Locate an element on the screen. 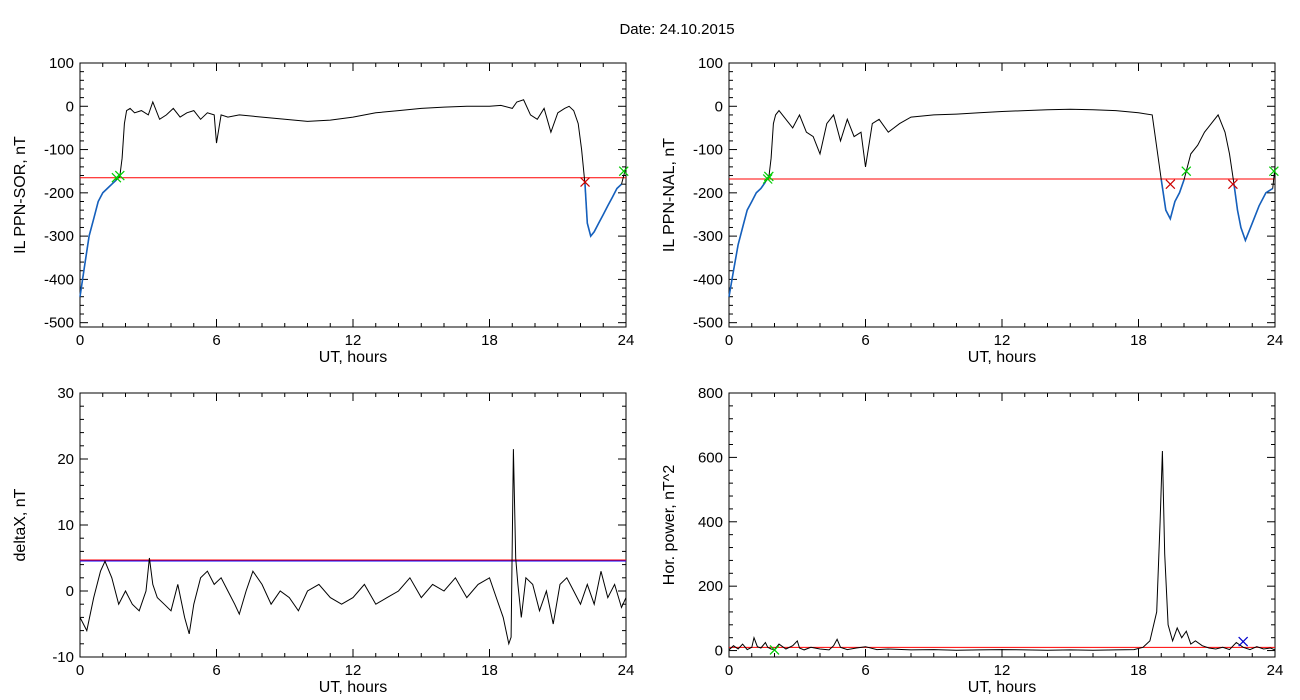 This screenshot has height=700, width=1300. y-tick-label: -10 is located at coordinates (63, 657).